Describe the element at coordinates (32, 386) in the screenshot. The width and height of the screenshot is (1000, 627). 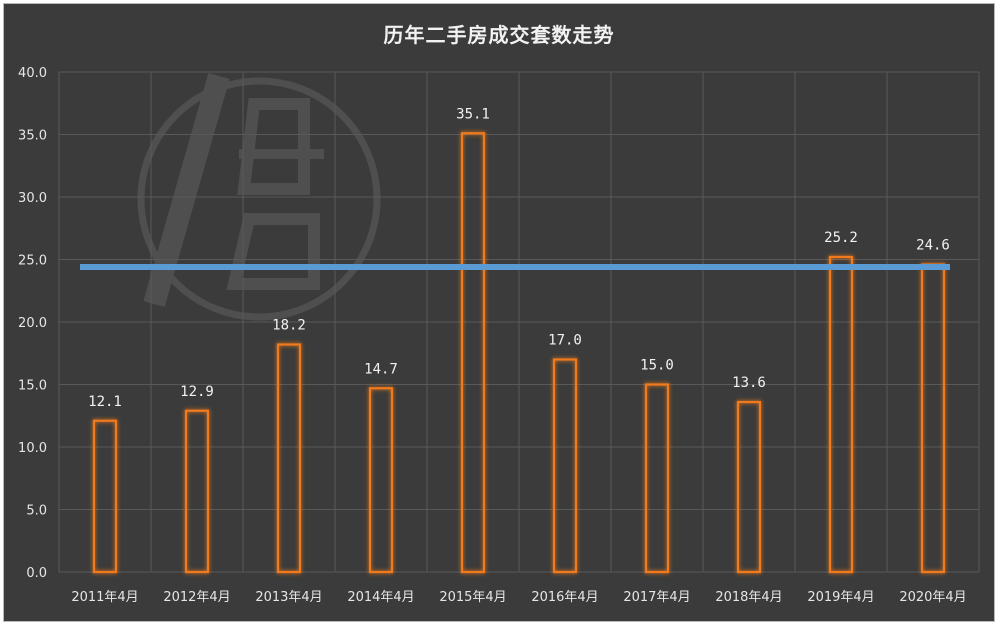
I see `y-tick-label: 15.0` at that location.